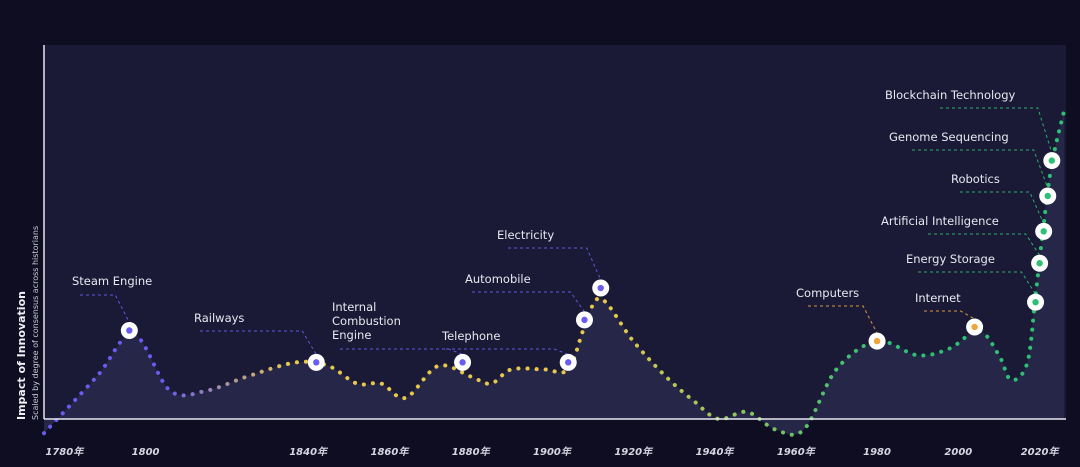 The height and width of the screenshot is (467, 1080). I want to click on milestone: Railways, so click(259, 341).